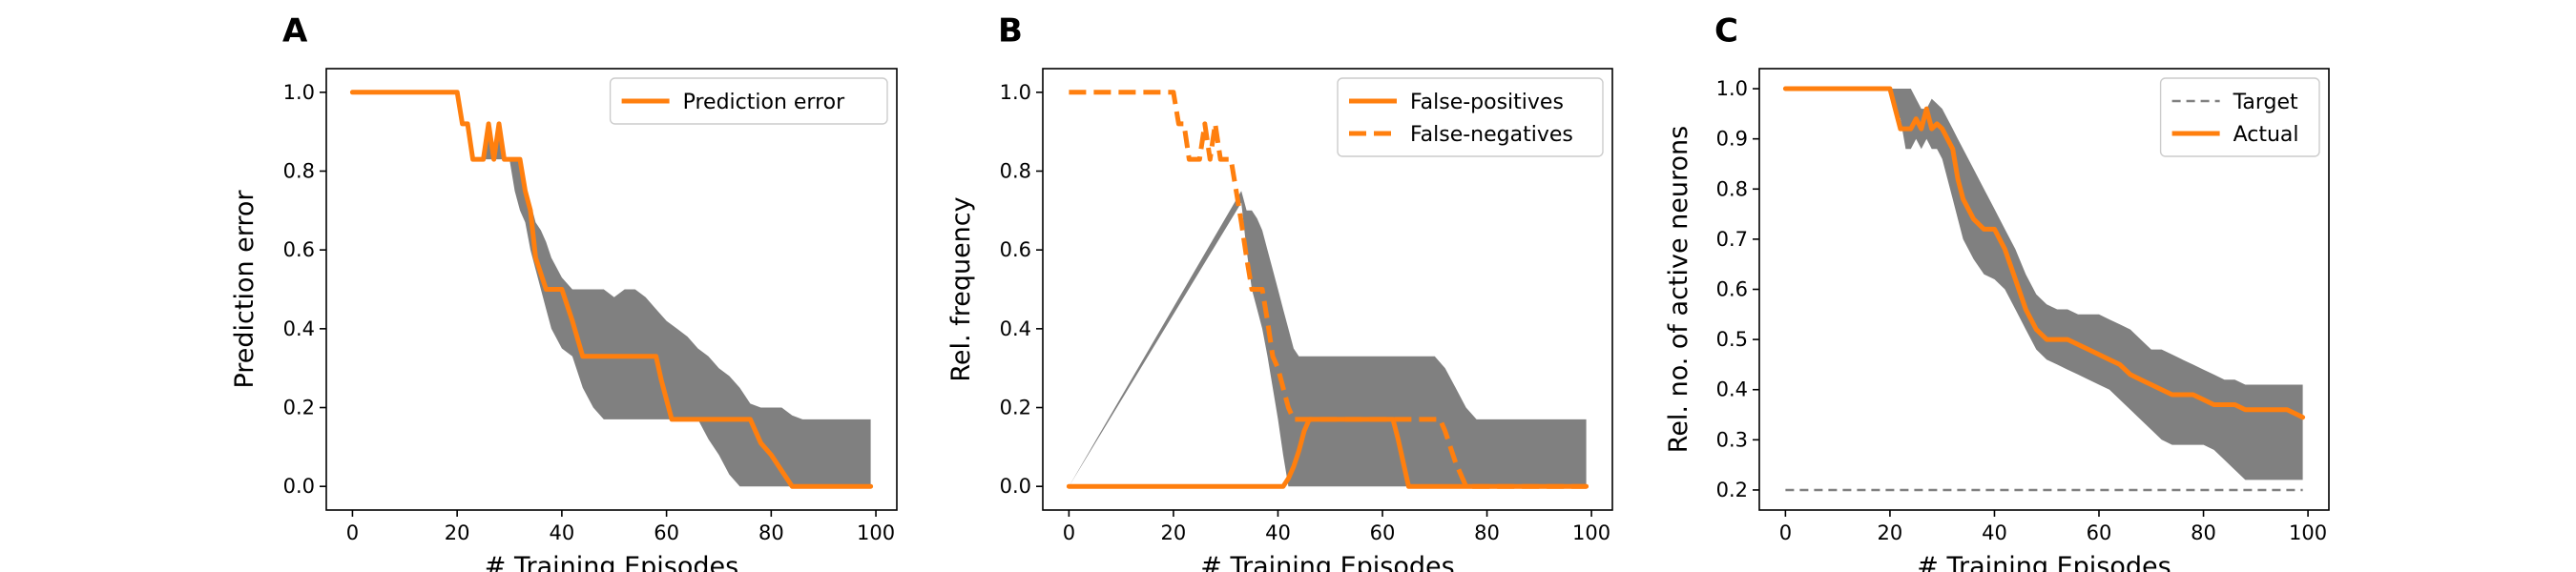  What do you see at coordinates (1487, 102) in the screenshot?
I see `legend-label: False-positives` at bounding box center [1487, 102].